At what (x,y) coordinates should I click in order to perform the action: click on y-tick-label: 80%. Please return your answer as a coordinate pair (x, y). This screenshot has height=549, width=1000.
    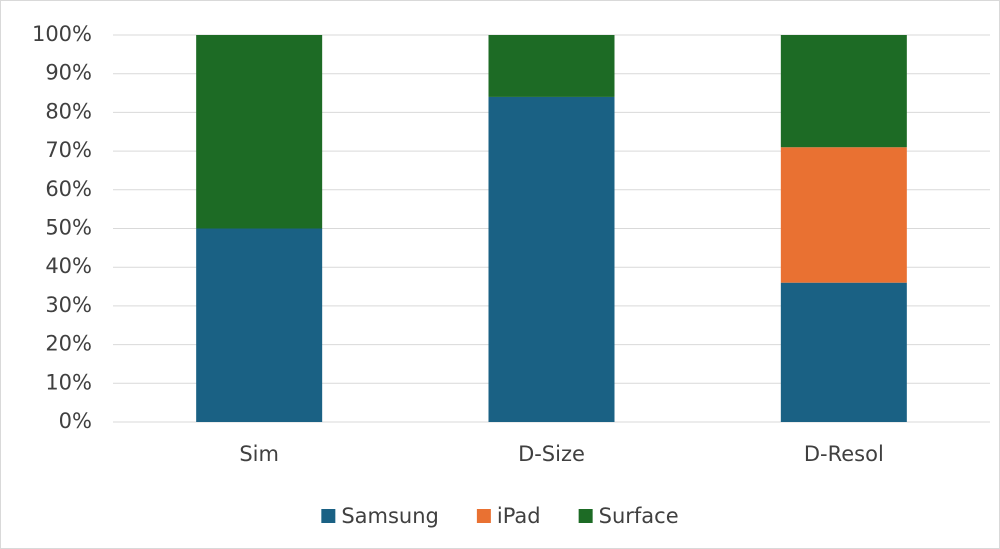
    Looking at the image, I should click on (68, 111).